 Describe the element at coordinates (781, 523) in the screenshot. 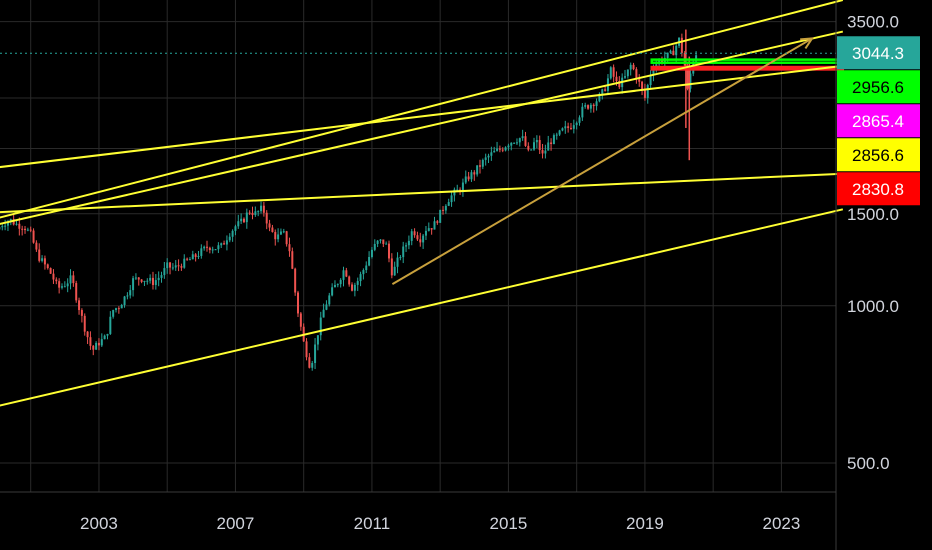

I see `x-tick-label-5: 2023` at that location.